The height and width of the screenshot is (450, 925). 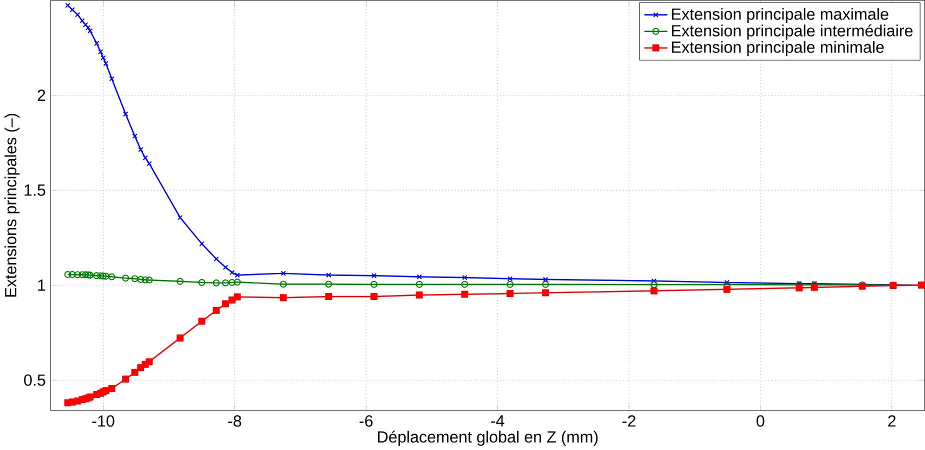 I want to click on x-tick-label: -10, so click(x=103, y=421).